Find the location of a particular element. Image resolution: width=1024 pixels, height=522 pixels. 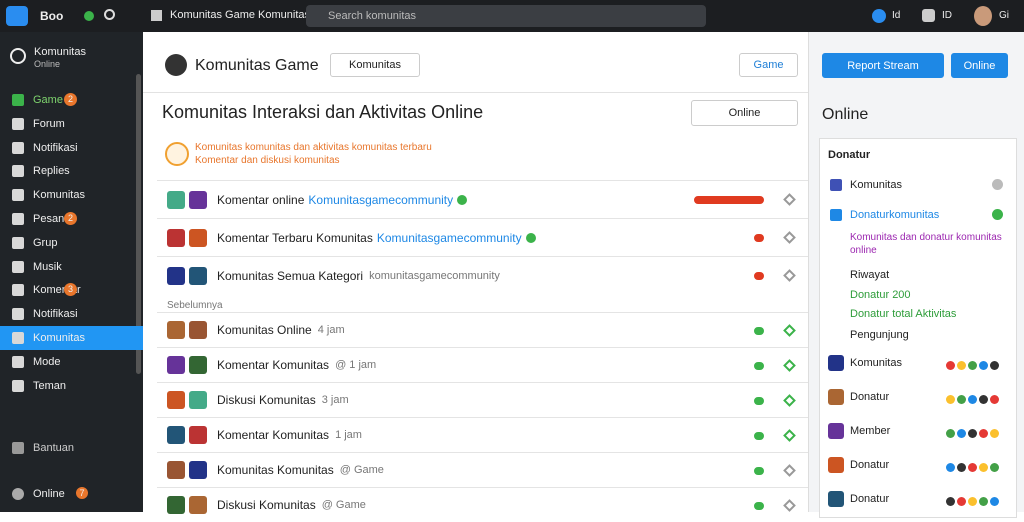

filter-button: Komunitas is located at coordinates (375, 65).